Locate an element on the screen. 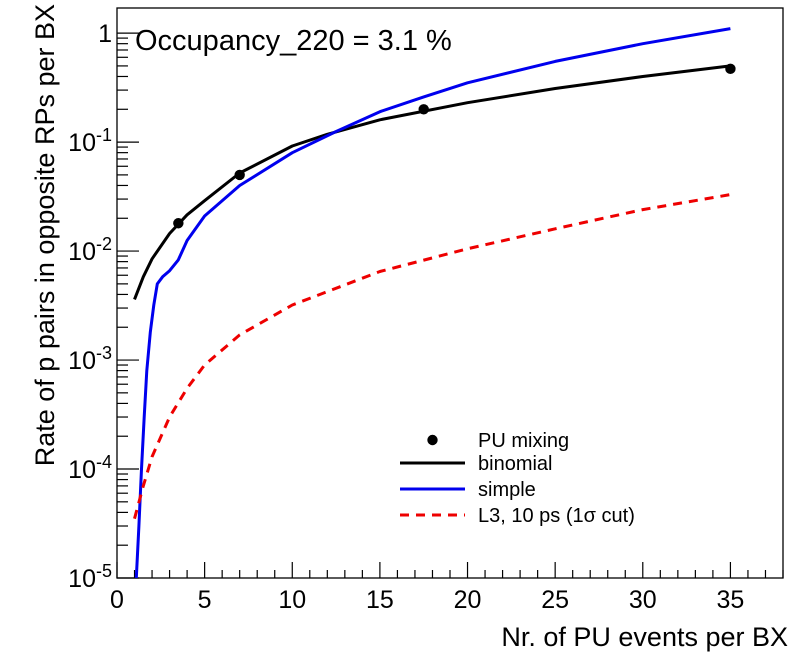 This screenshot has height=659, width=799. x-tick-label: 10 is located at coordinates (292, 600).